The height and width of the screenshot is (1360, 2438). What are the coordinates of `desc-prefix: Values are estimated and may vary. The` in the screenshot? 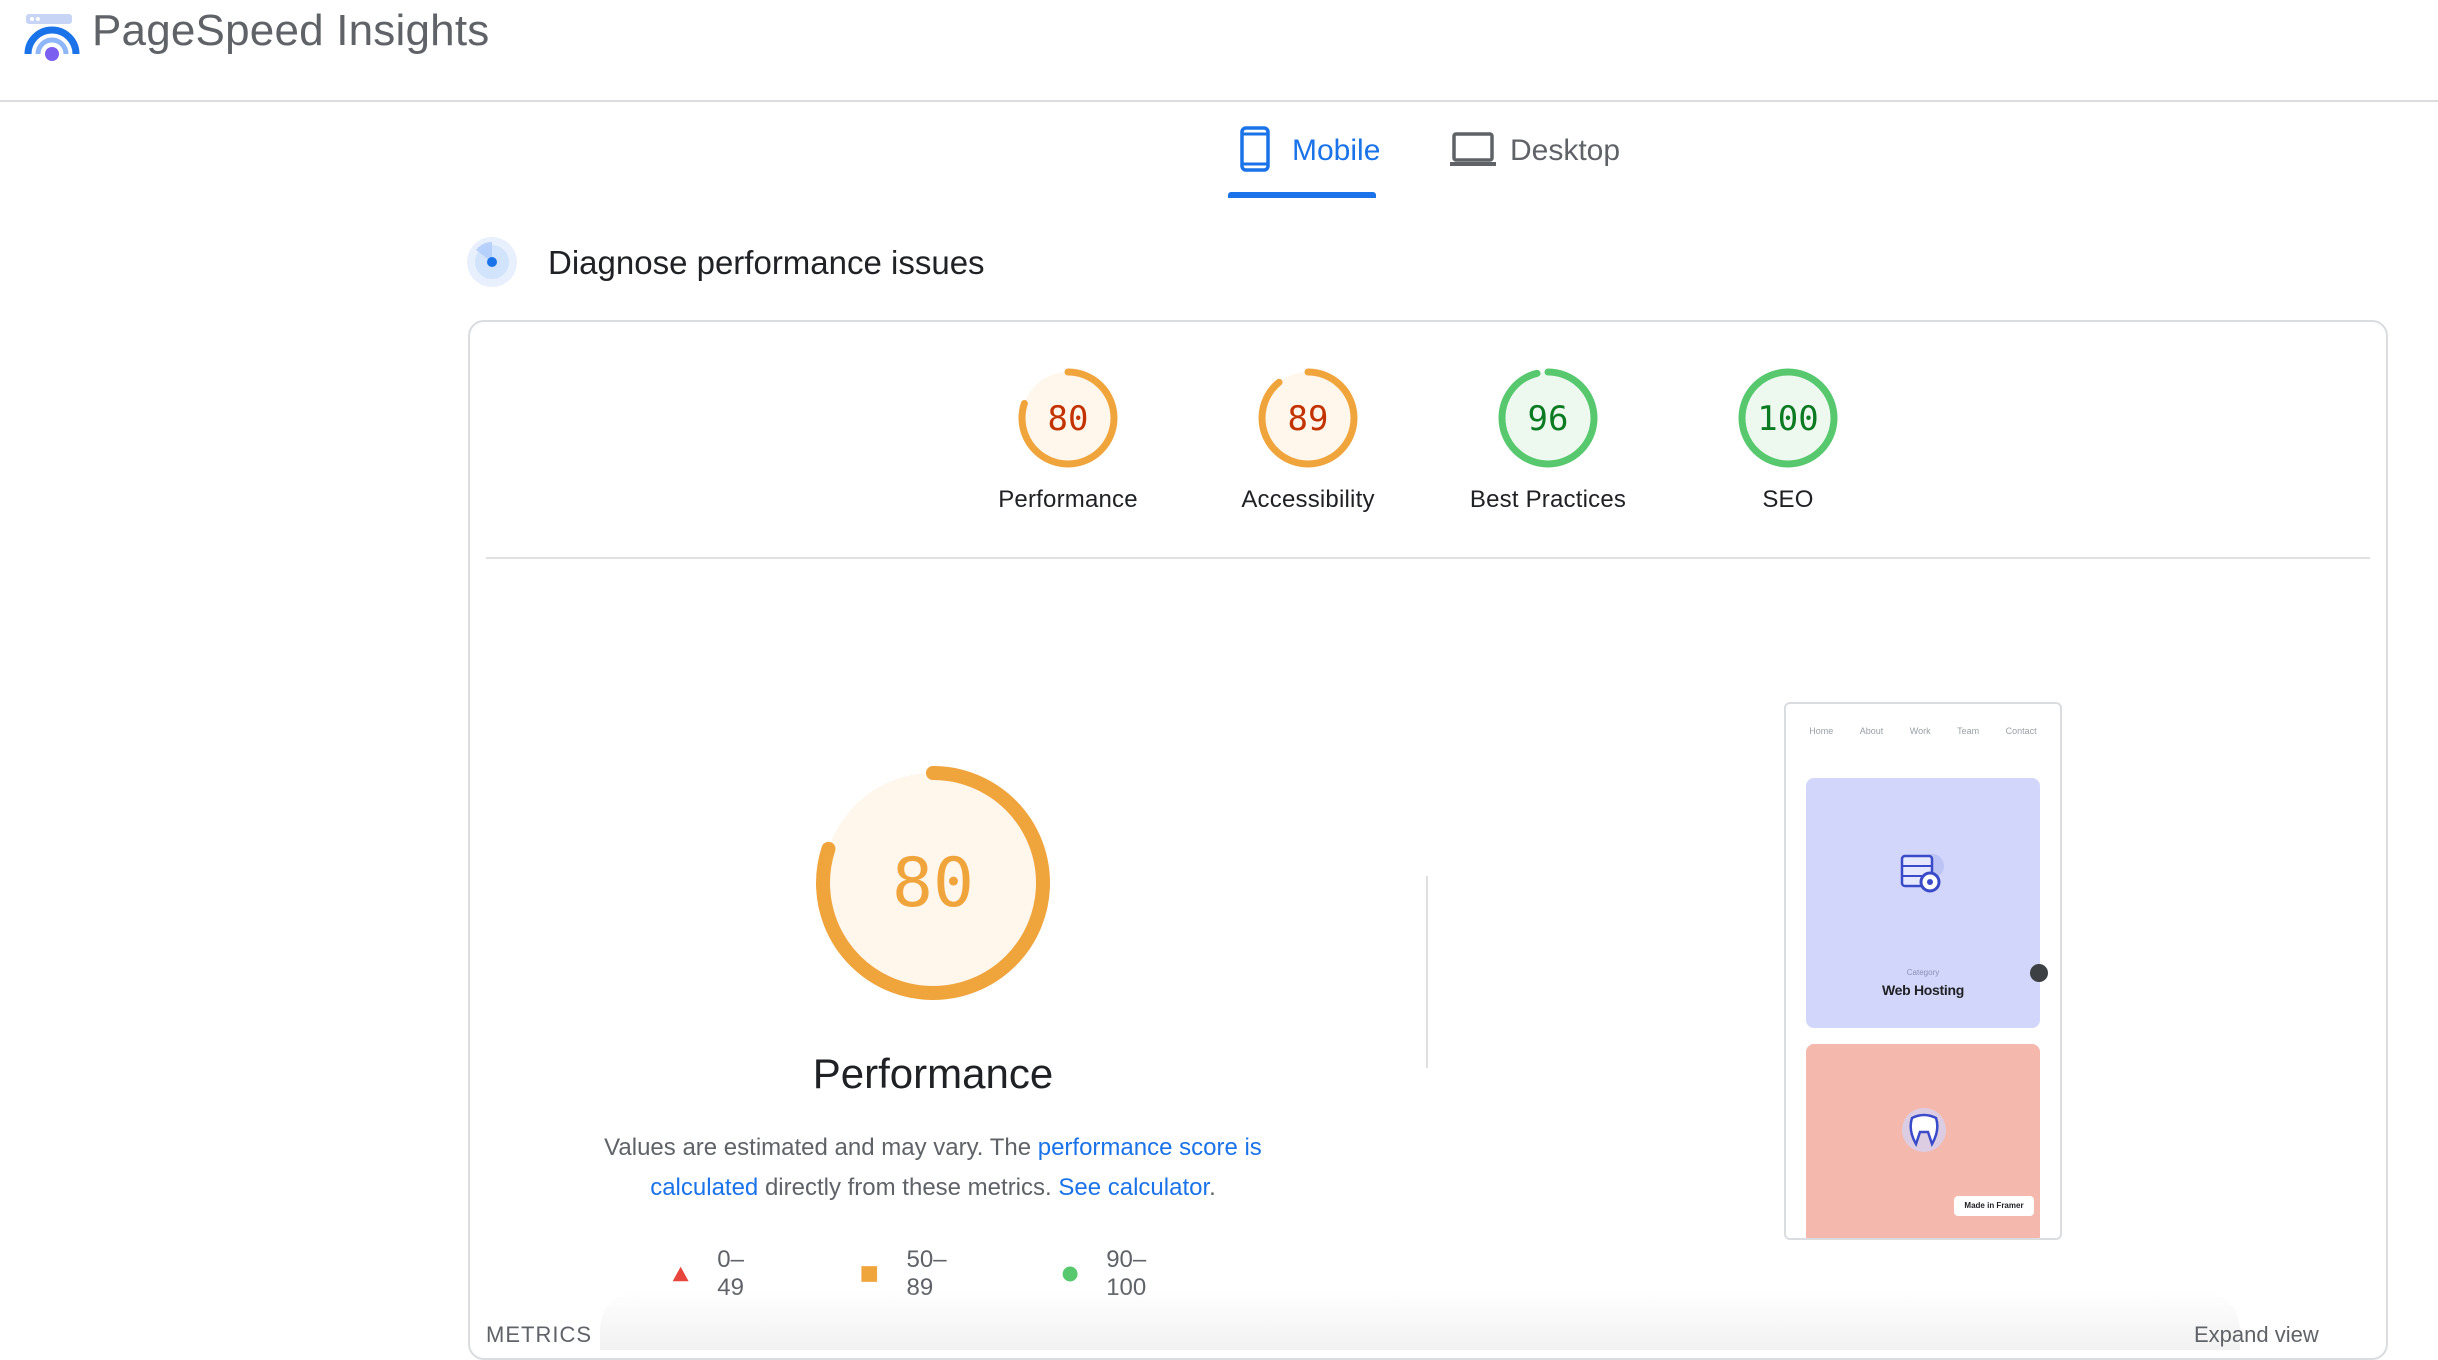 It's located at (821, 1147).